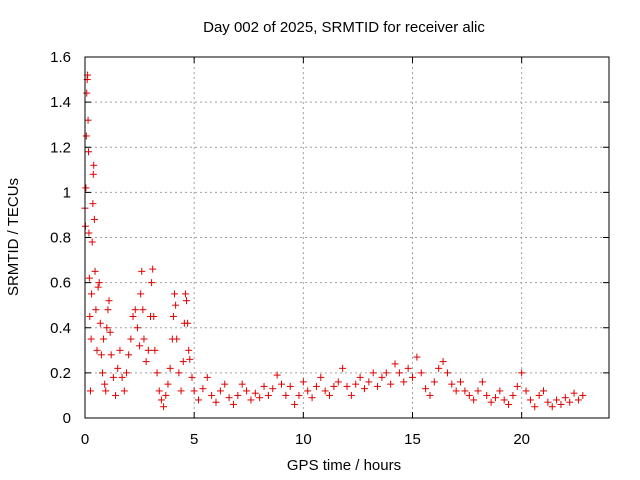 The height and width of the screenshot is (480, 640). What do you see at coordinates (13, 237) in the screenshot?
I see `y-axis-label: SRMTID / TECUs` at bounding box center [13, 237].